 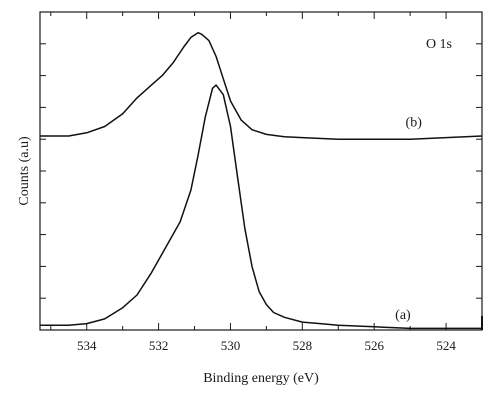 What do you see at coordinates (231, 345) in the screenshot?
I see `x-tick-label: 530` at bounding box center [231, 345].